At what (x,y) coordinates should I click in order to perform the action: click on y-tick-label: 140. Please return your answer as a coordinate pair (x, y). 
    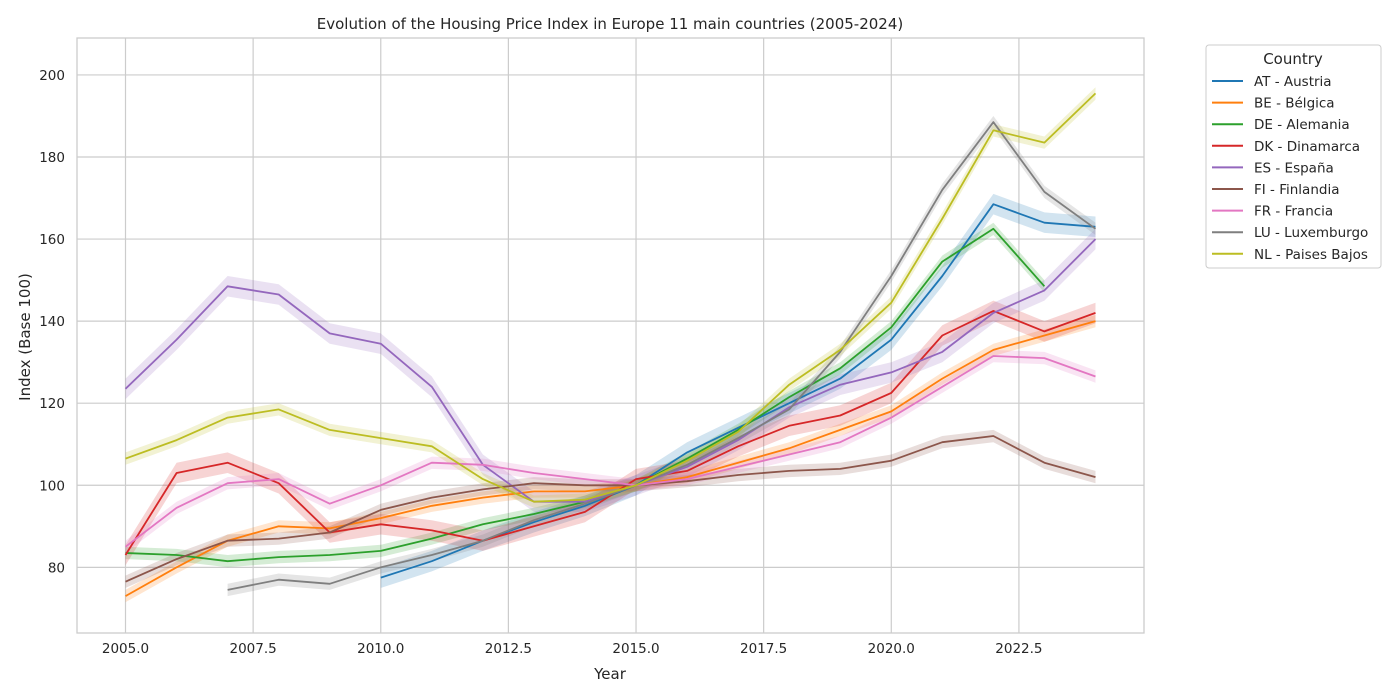
    Looking at the image, I should click on (52, 322).